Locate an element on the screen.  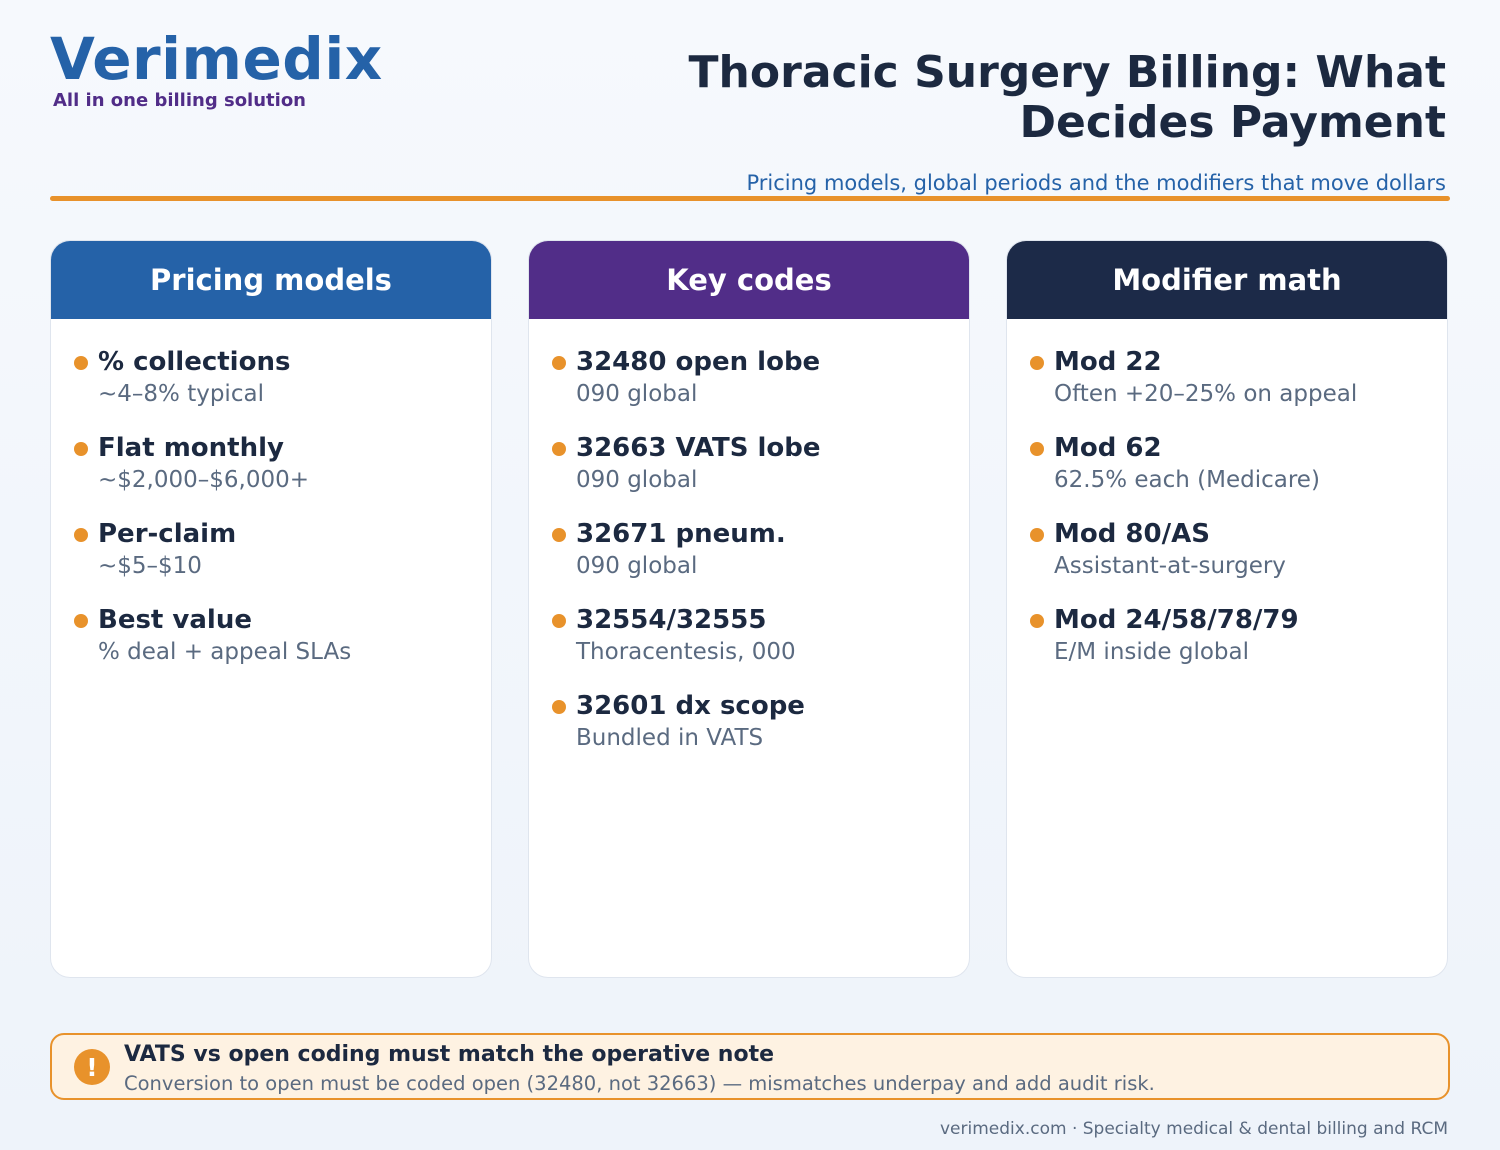
item-detail: 62.5% each (Medicare) is located at coordinates (1187, 480).